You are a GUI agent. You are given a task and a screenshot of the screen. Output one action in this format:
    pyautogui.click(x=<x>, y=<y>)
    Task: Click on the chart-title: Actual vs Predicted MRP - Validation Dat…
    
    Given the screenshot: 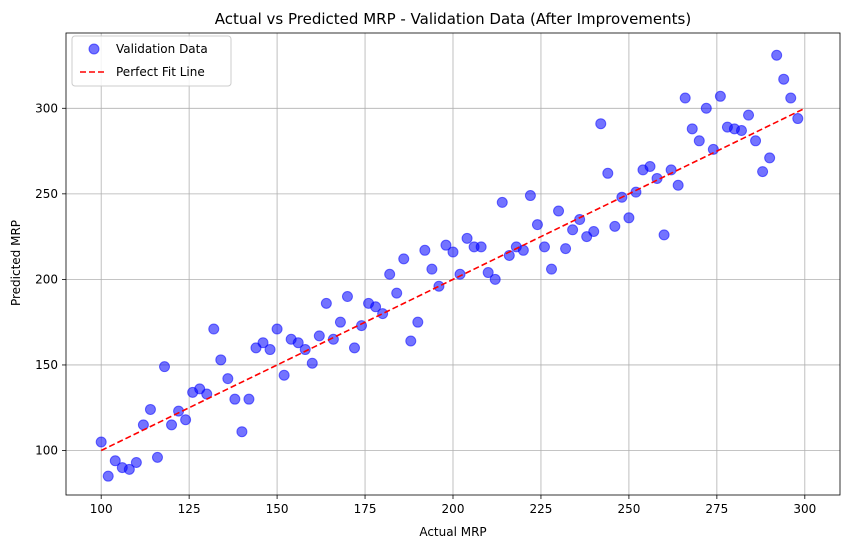 What is the action you would take?
    pyautogui.click(x=453, y=19)
    